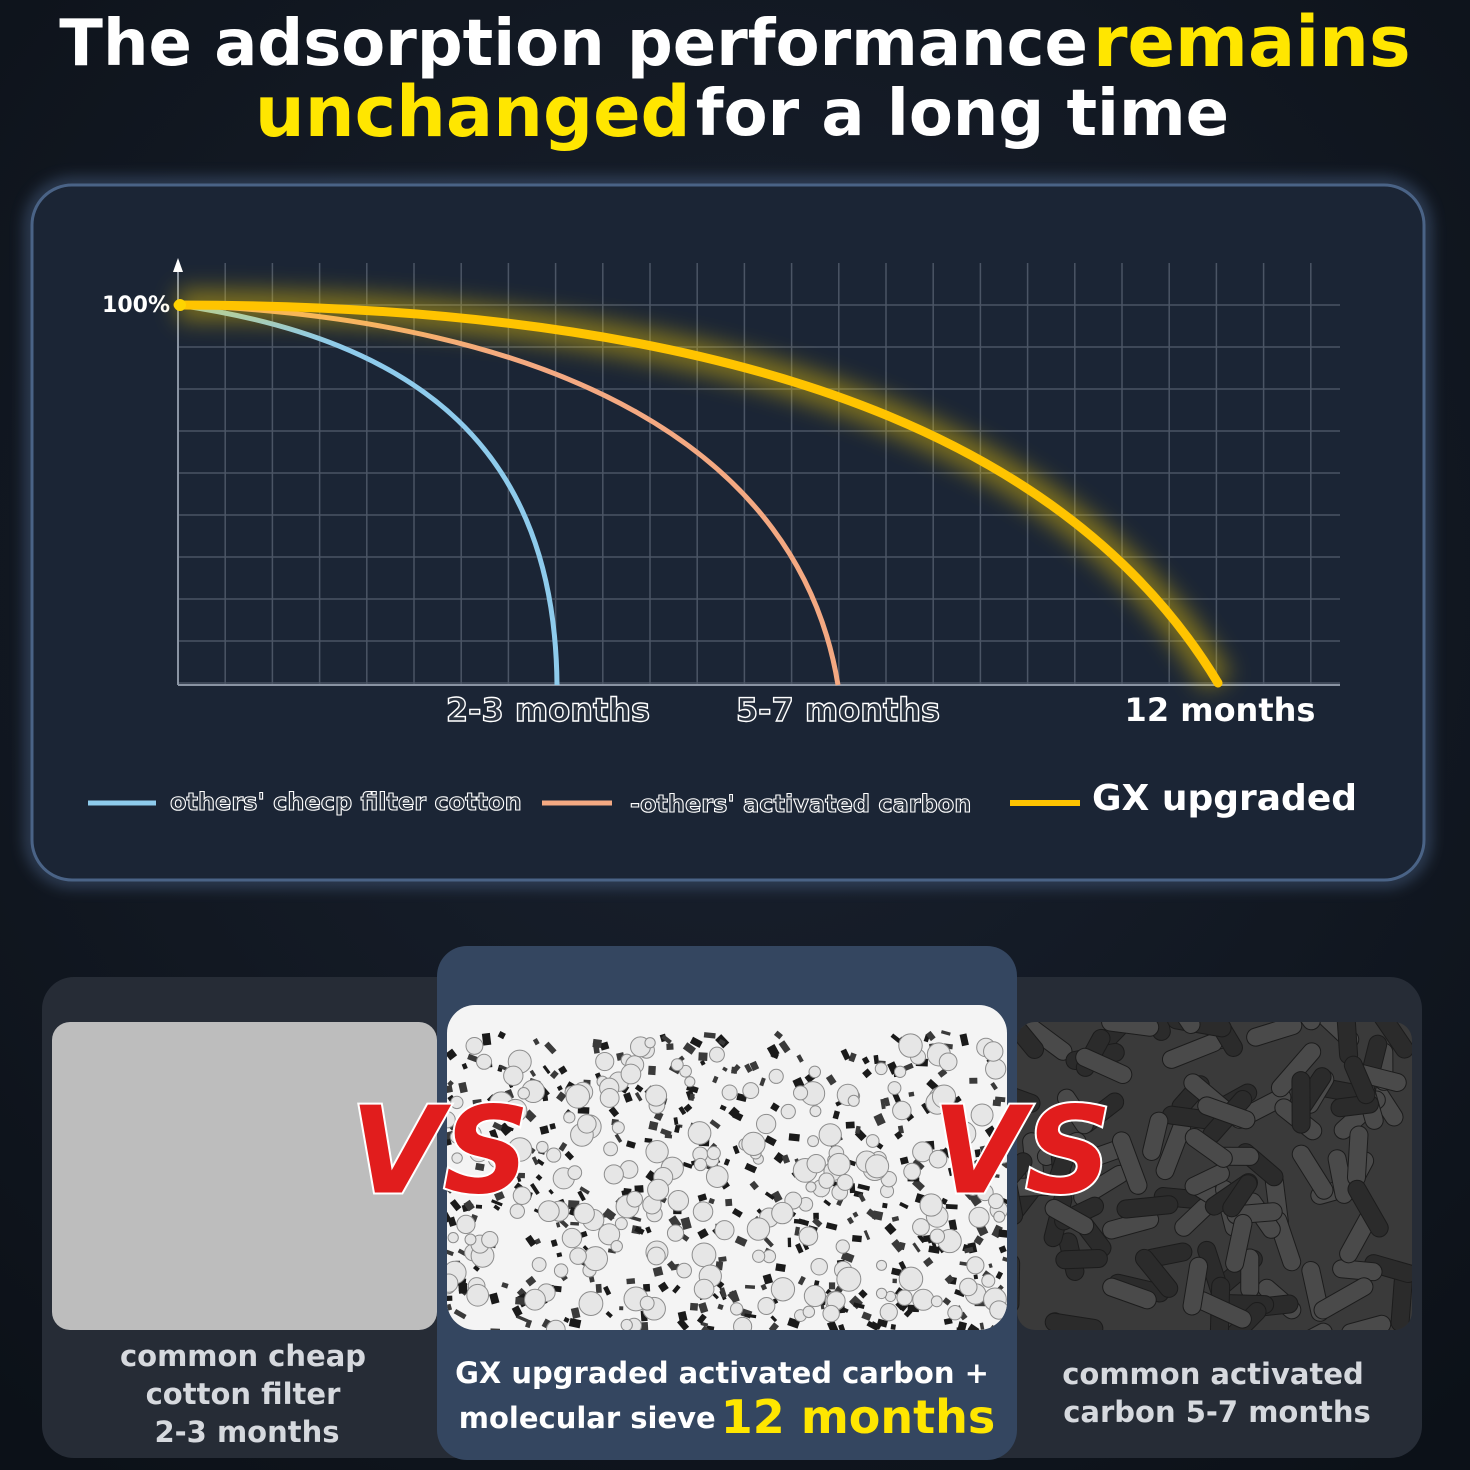 This screenshot has width=1470, height=1470. I want to click on x-label: 2-3 months, so click(548, 710).